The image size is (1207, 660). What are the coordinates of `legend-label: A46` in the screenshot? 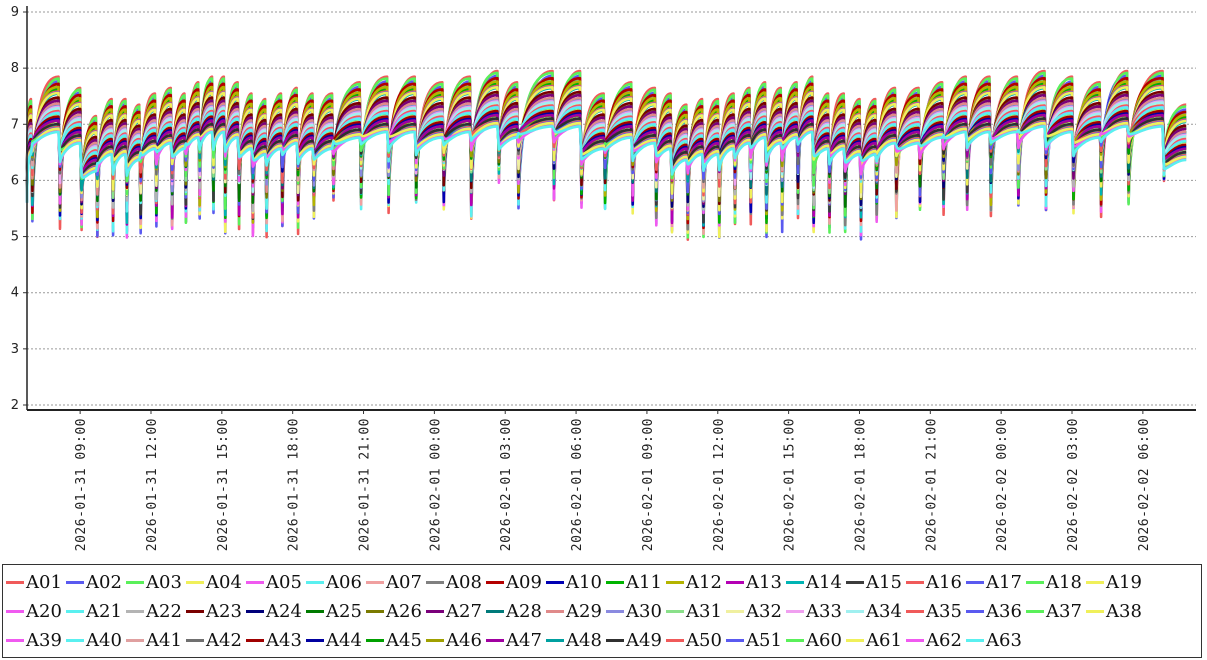 It's located at (464, 640).